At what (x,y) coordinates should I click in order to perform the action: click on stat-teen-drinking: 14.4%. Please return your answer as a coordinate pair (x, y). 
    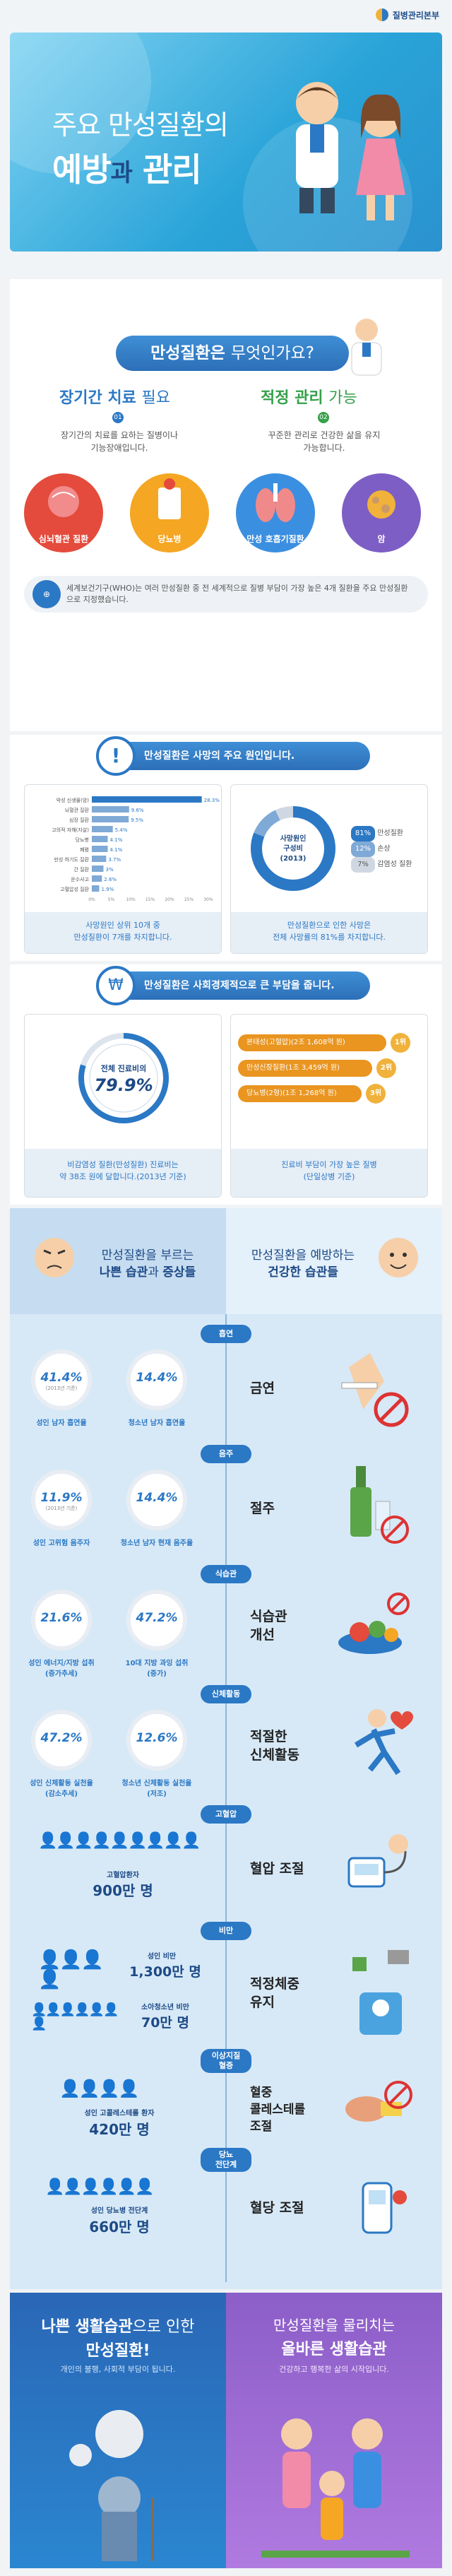
    Looking at the image, I should click on (156, 1500).